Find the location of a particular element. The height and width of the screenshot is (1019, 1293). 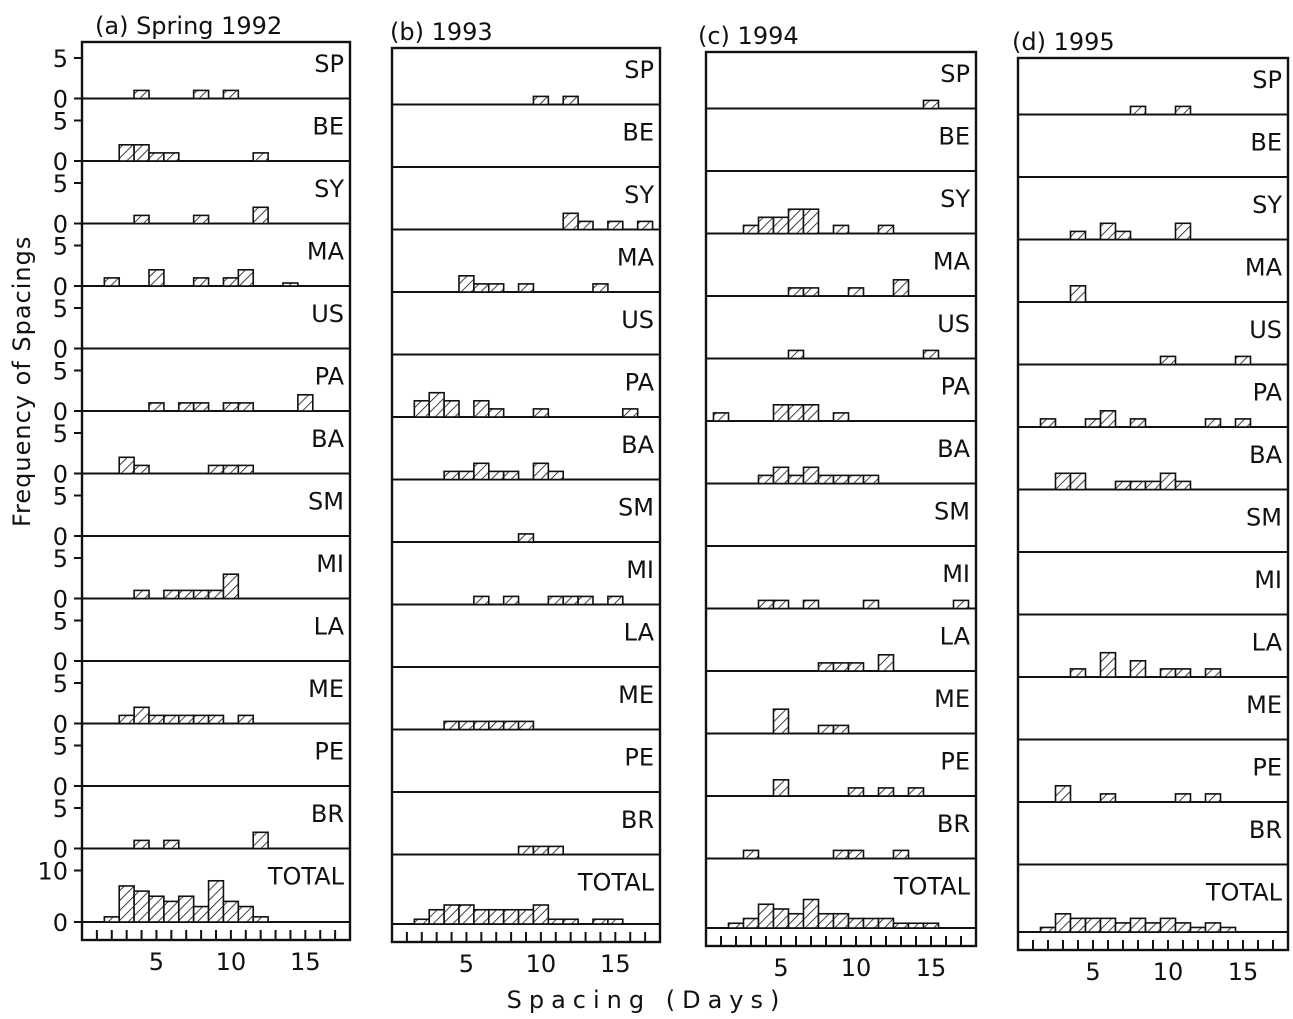

row-sy: SY is located at coordinates (841, 210).